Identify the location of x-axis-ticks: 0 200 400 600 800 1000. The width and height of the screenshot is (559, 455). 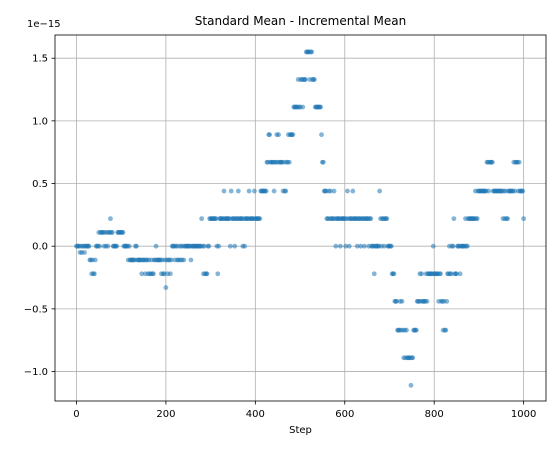
(304, 410).